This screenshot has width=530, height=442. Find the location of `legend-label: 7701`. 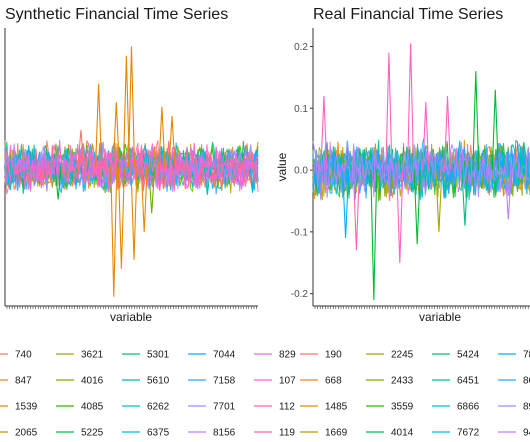

legend-label: 7701 is located at coordinates (224, 407).